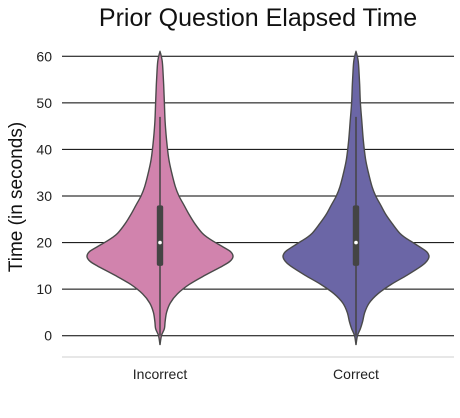 The width and height of the screenshot is (460, 418). What do you see at coordinates (48, 336) in the screenshot?
I see `y-tick-label: 0` at bounding box center [48, 336].